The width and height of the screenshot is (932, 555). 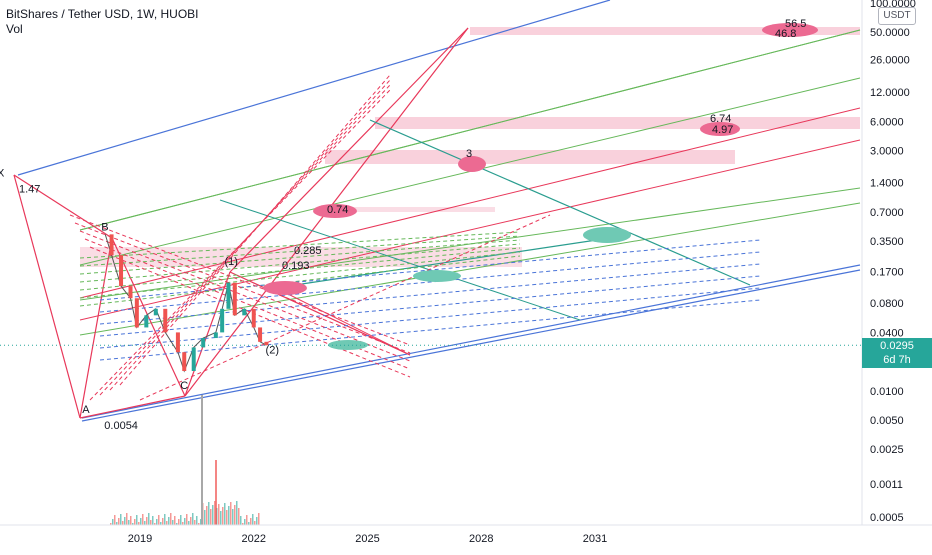 I want to click on dash-red-diag, so click(x=345, y=307).